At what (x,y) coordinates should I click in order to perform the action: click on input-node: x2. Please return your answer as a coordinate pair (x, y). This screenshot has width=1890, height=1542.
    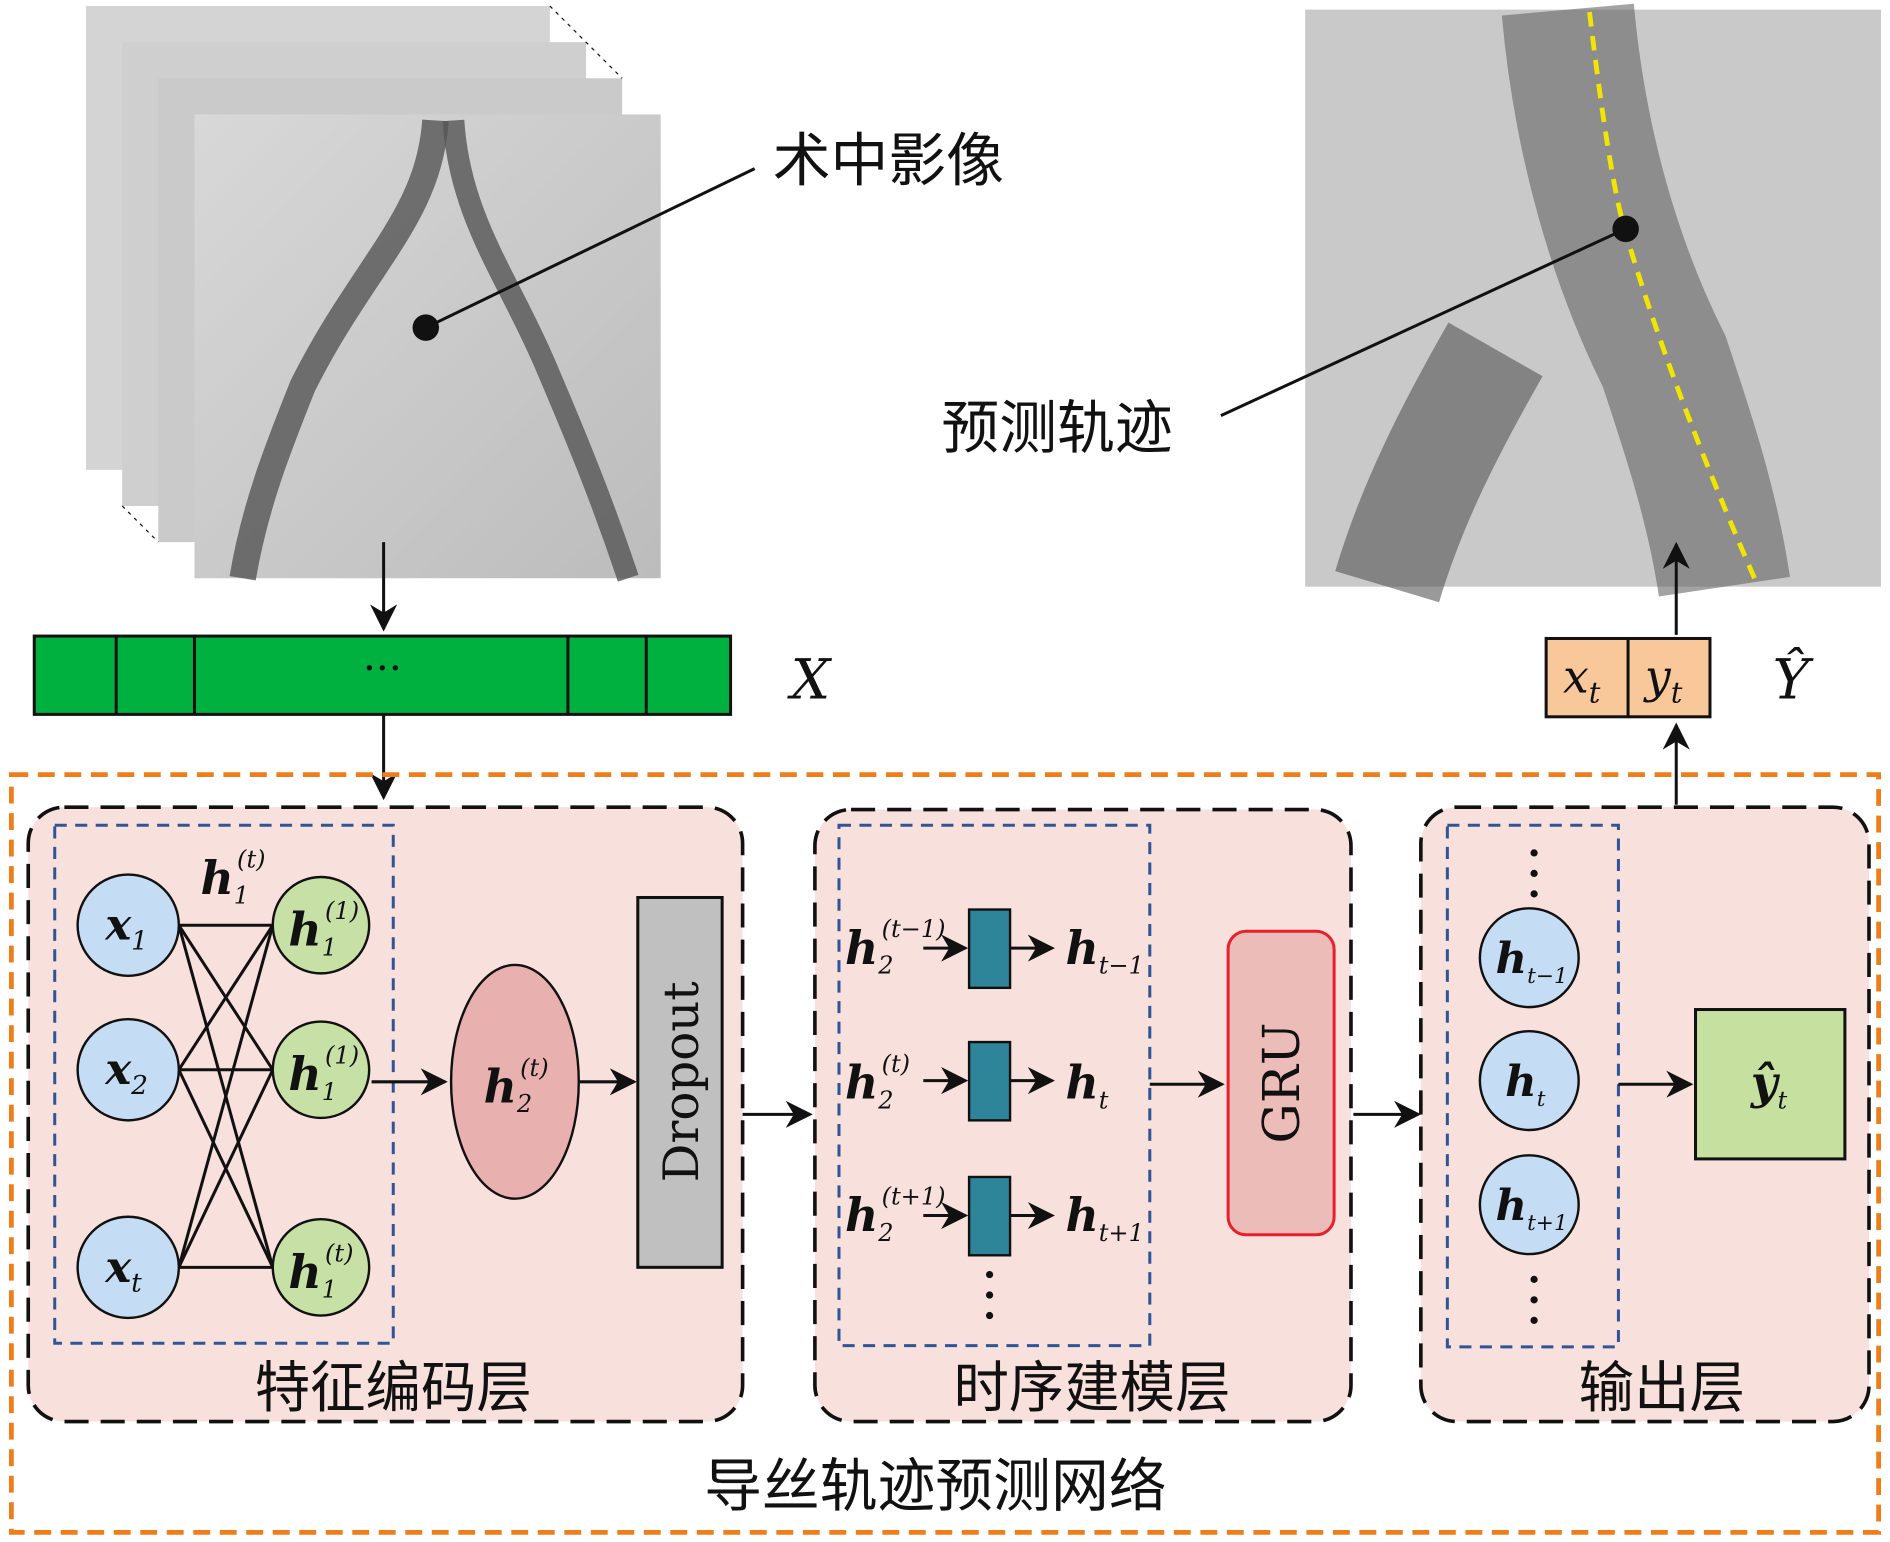
    Looking at the image, I should click on (128, 1069).